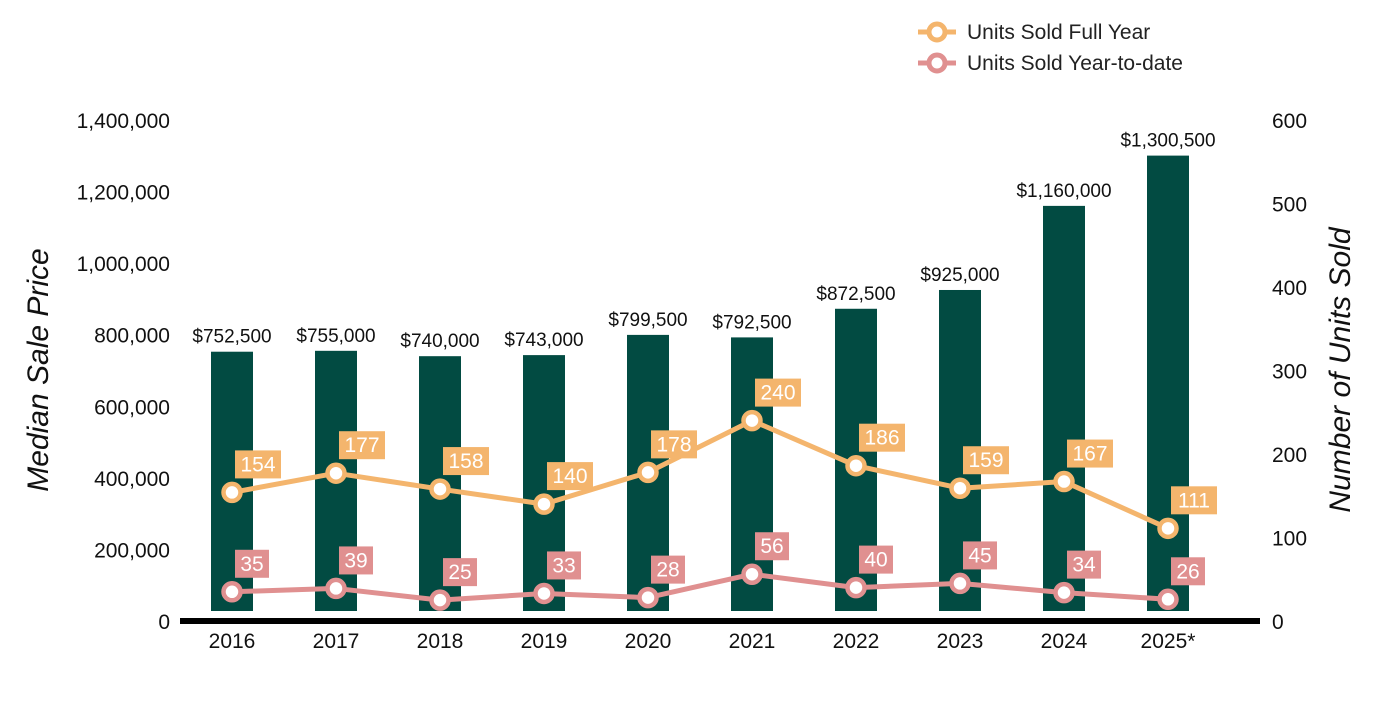 The height and width of the screenshot is (705, 1400). I want to click on legend-label-full-year: Units Sold Full Year, so click(1058, 32).